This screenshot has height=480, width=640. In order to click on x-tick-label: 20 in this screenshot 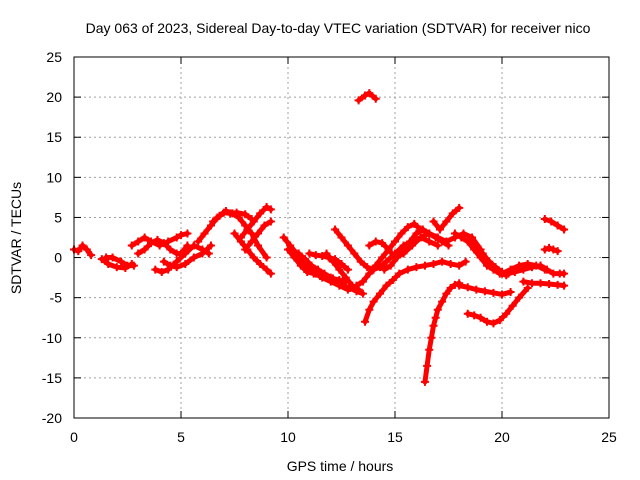, I will do `click(502, 437)`.